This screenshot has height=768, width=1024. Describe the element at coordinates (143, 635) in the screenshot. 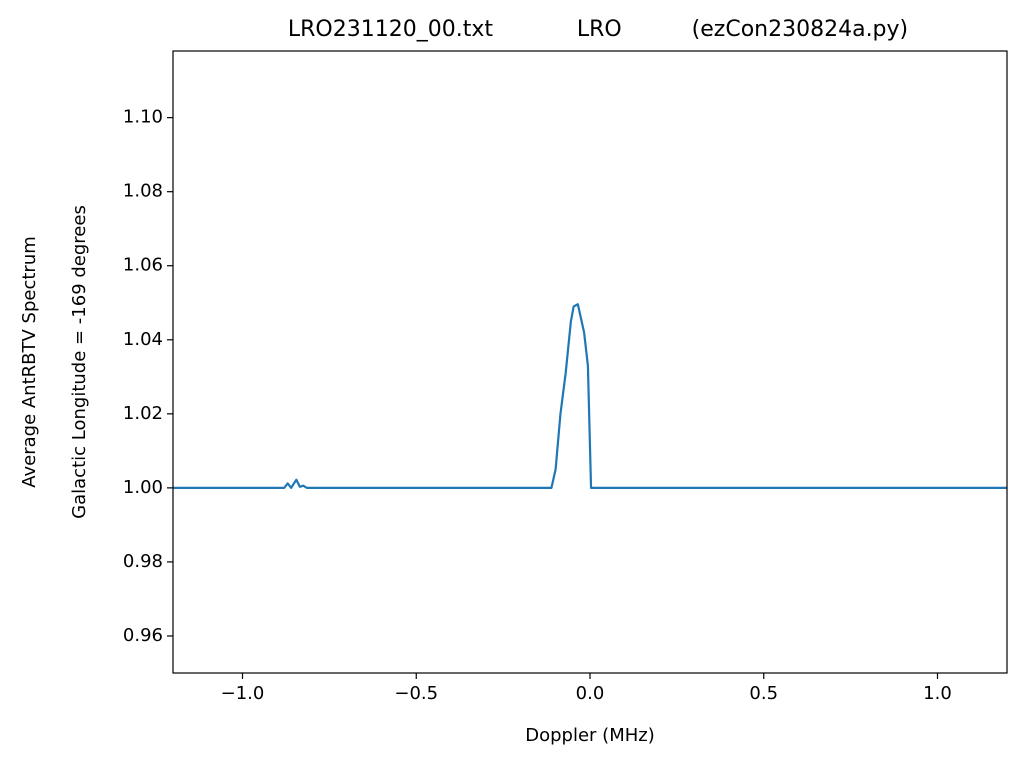

I see `y-tick-label: 0.96` at that location.